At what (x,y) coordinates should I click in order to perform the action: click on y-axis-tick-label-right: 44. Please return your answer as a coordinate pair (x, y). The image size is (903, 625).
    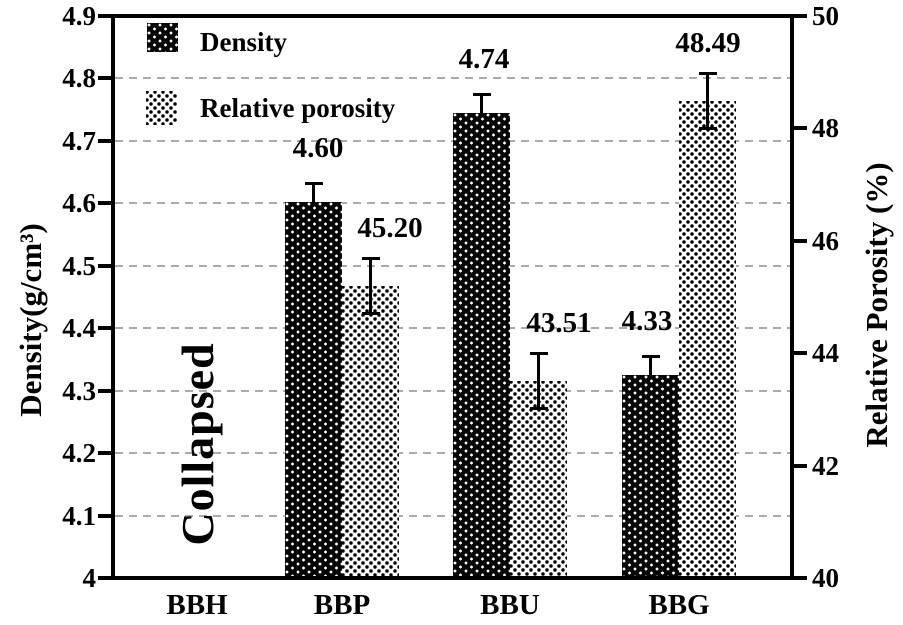
    Looking at the image, I should click on (825, 353).